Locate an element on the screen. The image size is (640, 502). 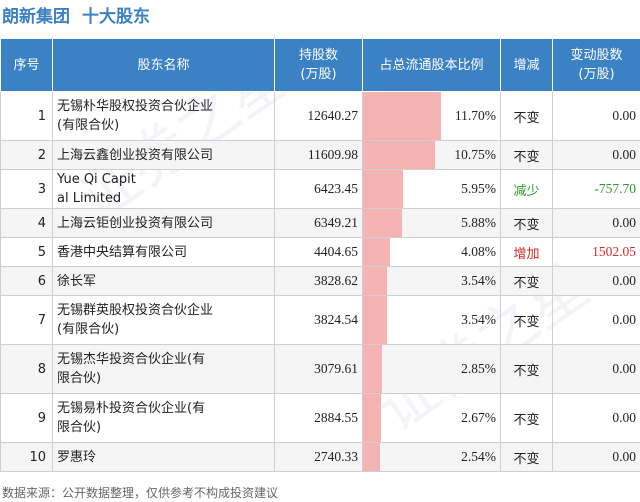
change-amount: 1502.05 is located at coordinates (596, 252).